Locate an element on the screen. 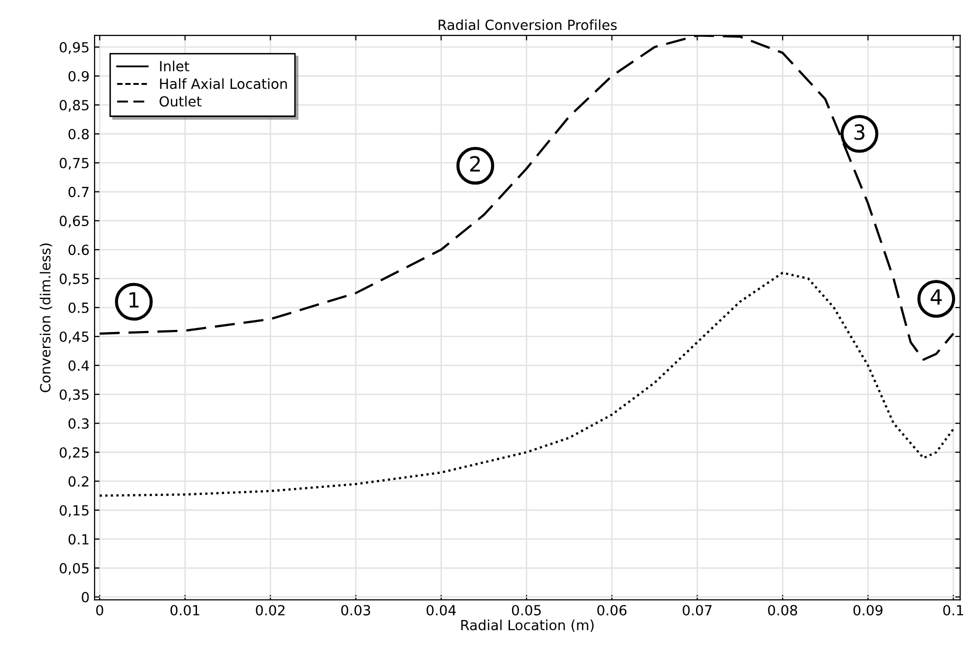  y-tick-label: 0,55 is located at coordinates (74, 280).